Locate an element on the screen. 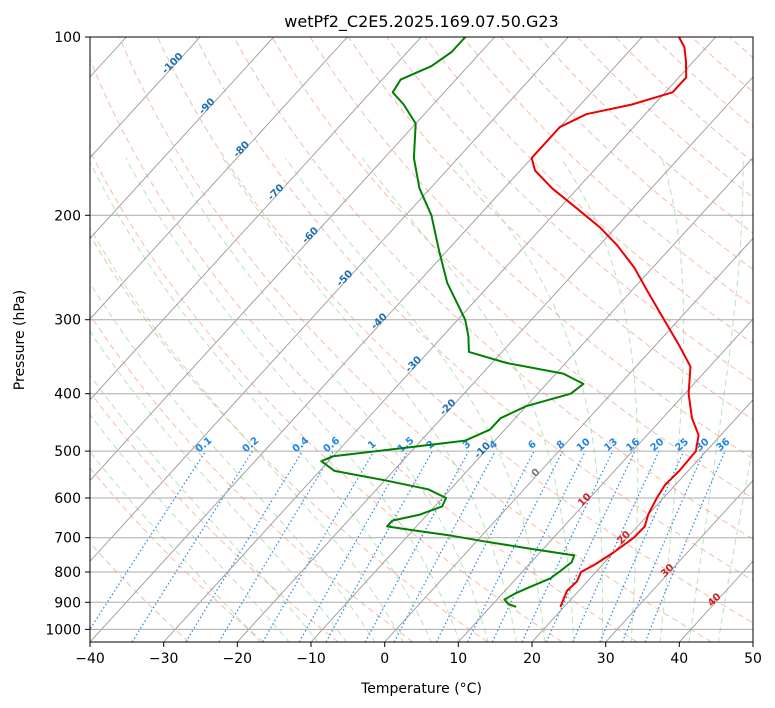 The image size is (775, 708). y-axis-label: Pressure (hPa) is located at coordinates (20, 340).